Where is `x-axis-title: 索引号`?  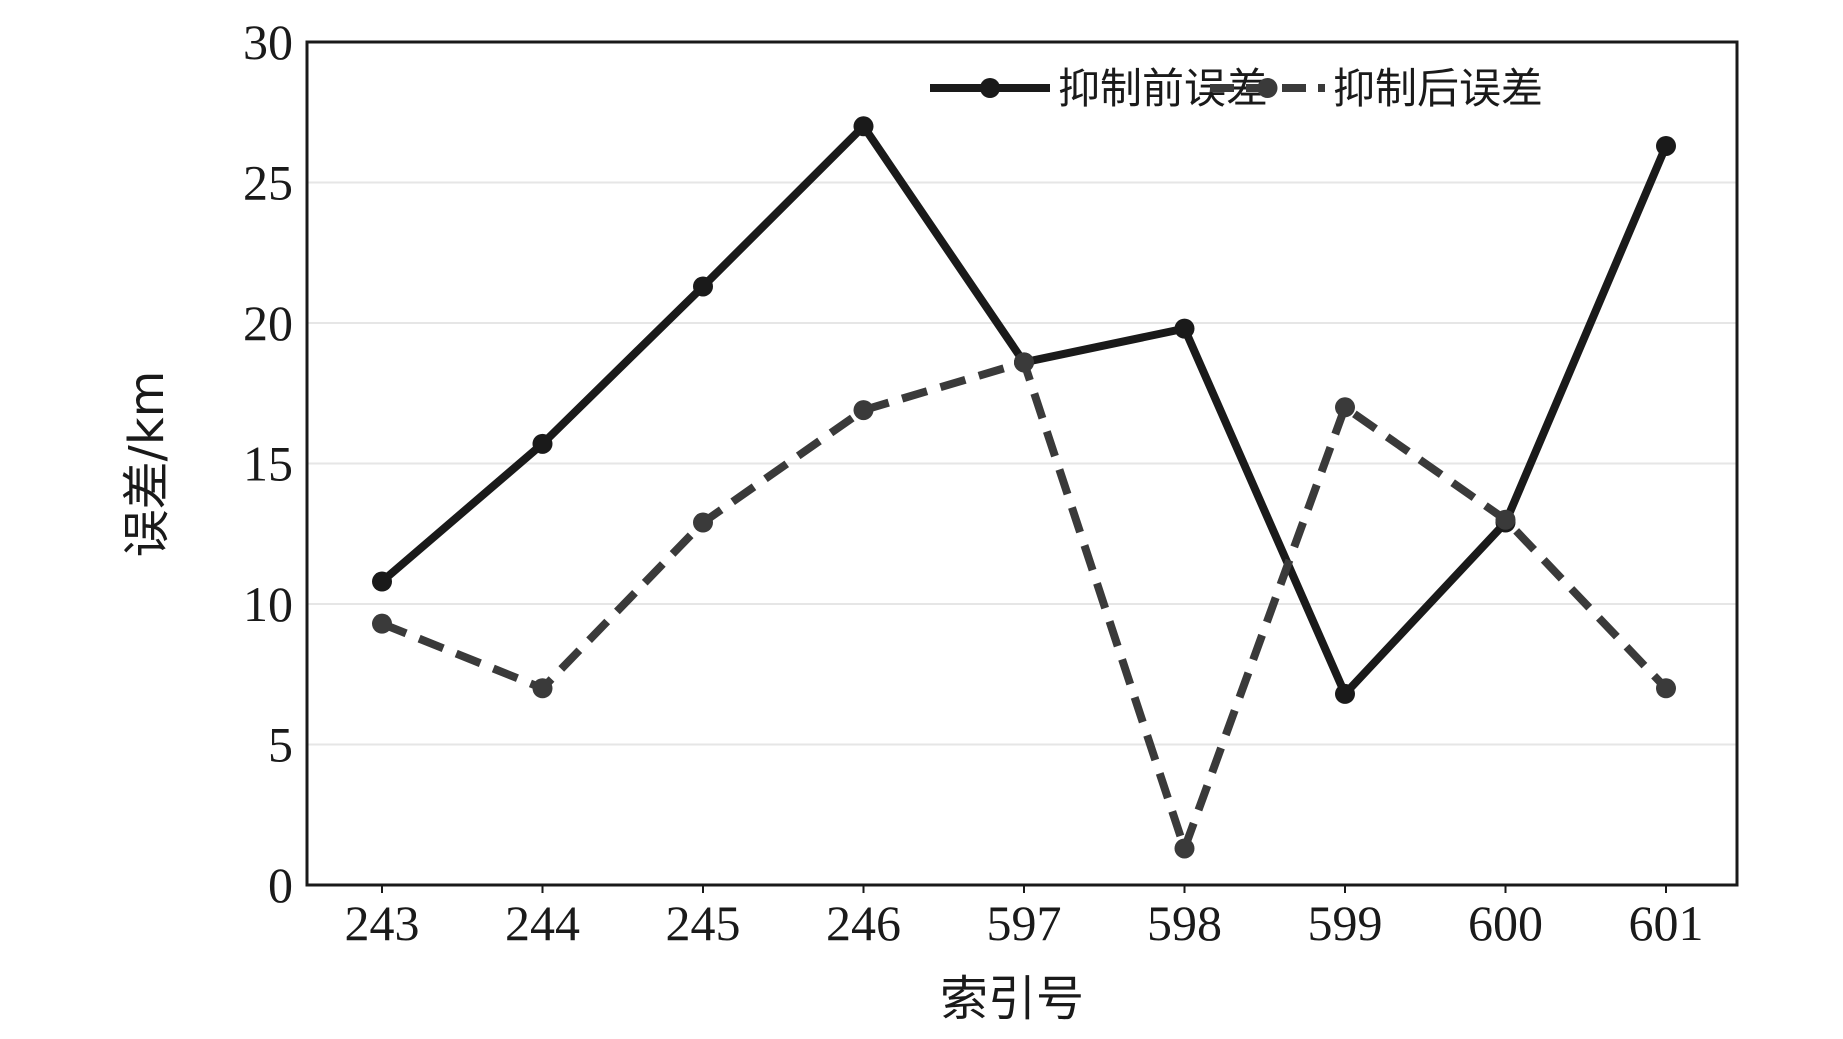
x-axis-title: 索引号 is located at coordinates (1012, 999).